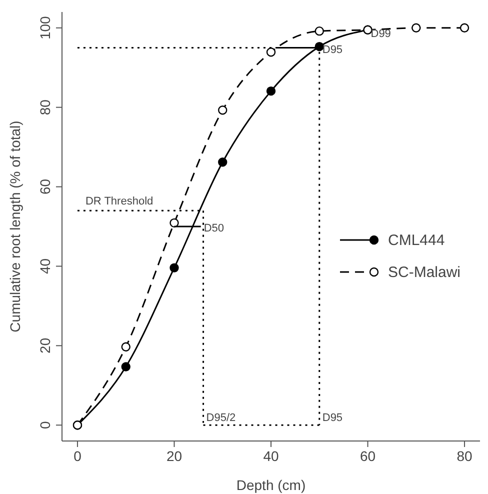  Describe the element at coordinates (45, 186) in the screenshot. I see `y-tick-label: 60` at that location.